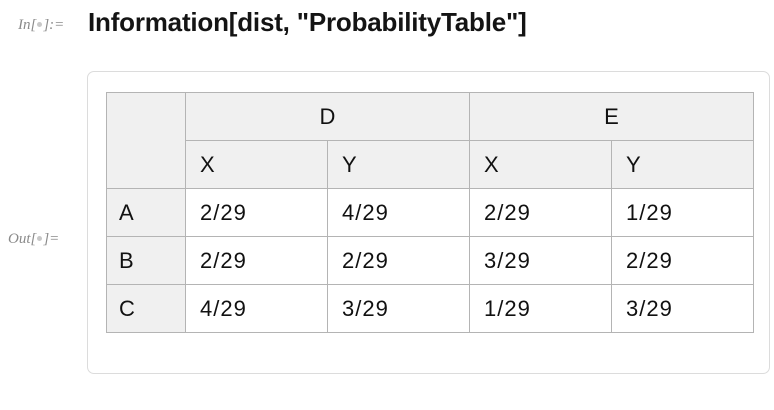  What do you see at coordinates (146, 140) in the screenshot?
I see `table-corner` at bounding box center [146, 140].